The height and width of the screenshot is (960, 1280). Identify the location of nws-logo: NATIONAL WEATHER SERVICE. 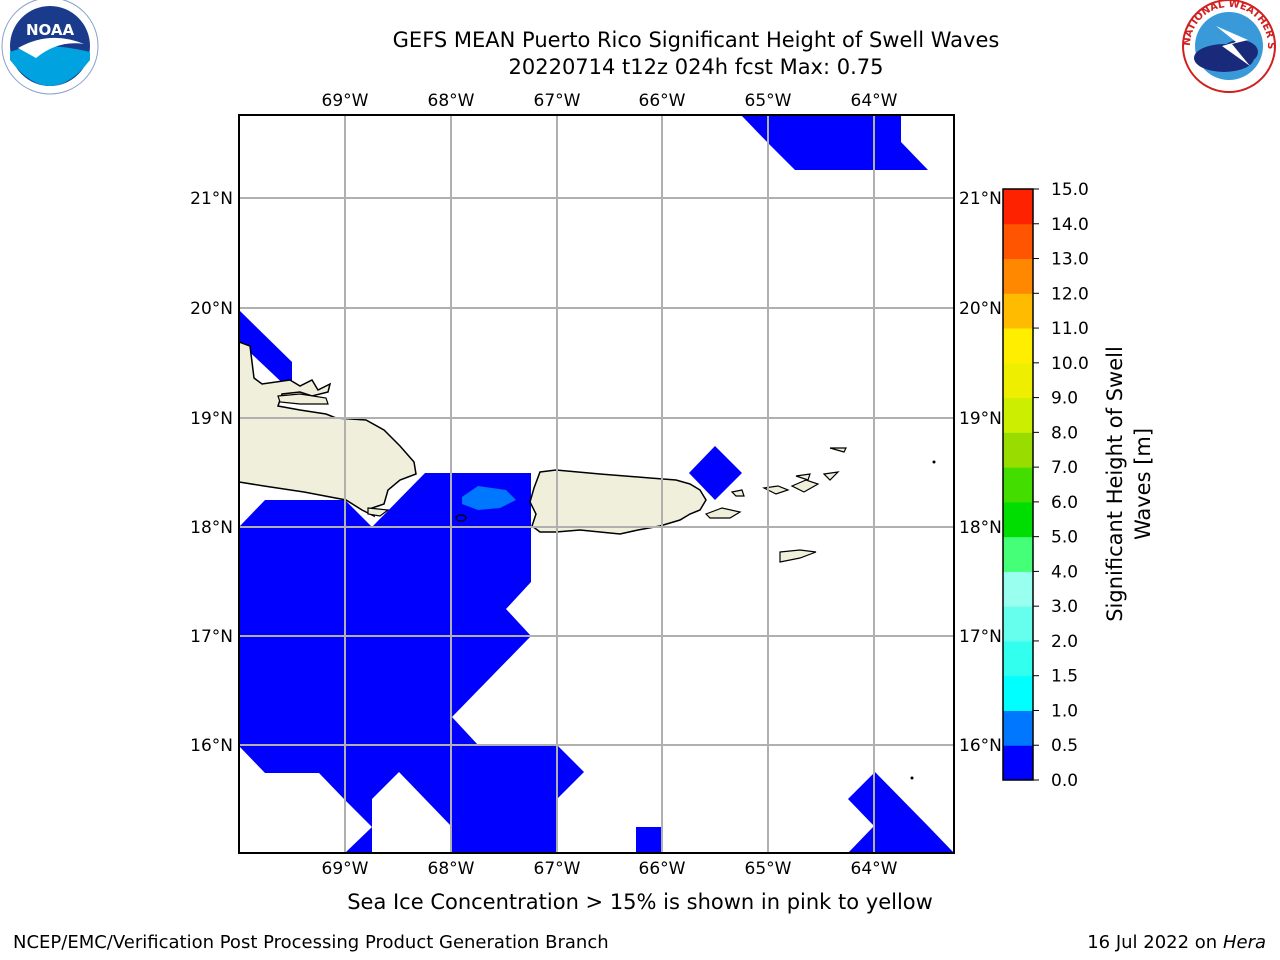
(638, 46).